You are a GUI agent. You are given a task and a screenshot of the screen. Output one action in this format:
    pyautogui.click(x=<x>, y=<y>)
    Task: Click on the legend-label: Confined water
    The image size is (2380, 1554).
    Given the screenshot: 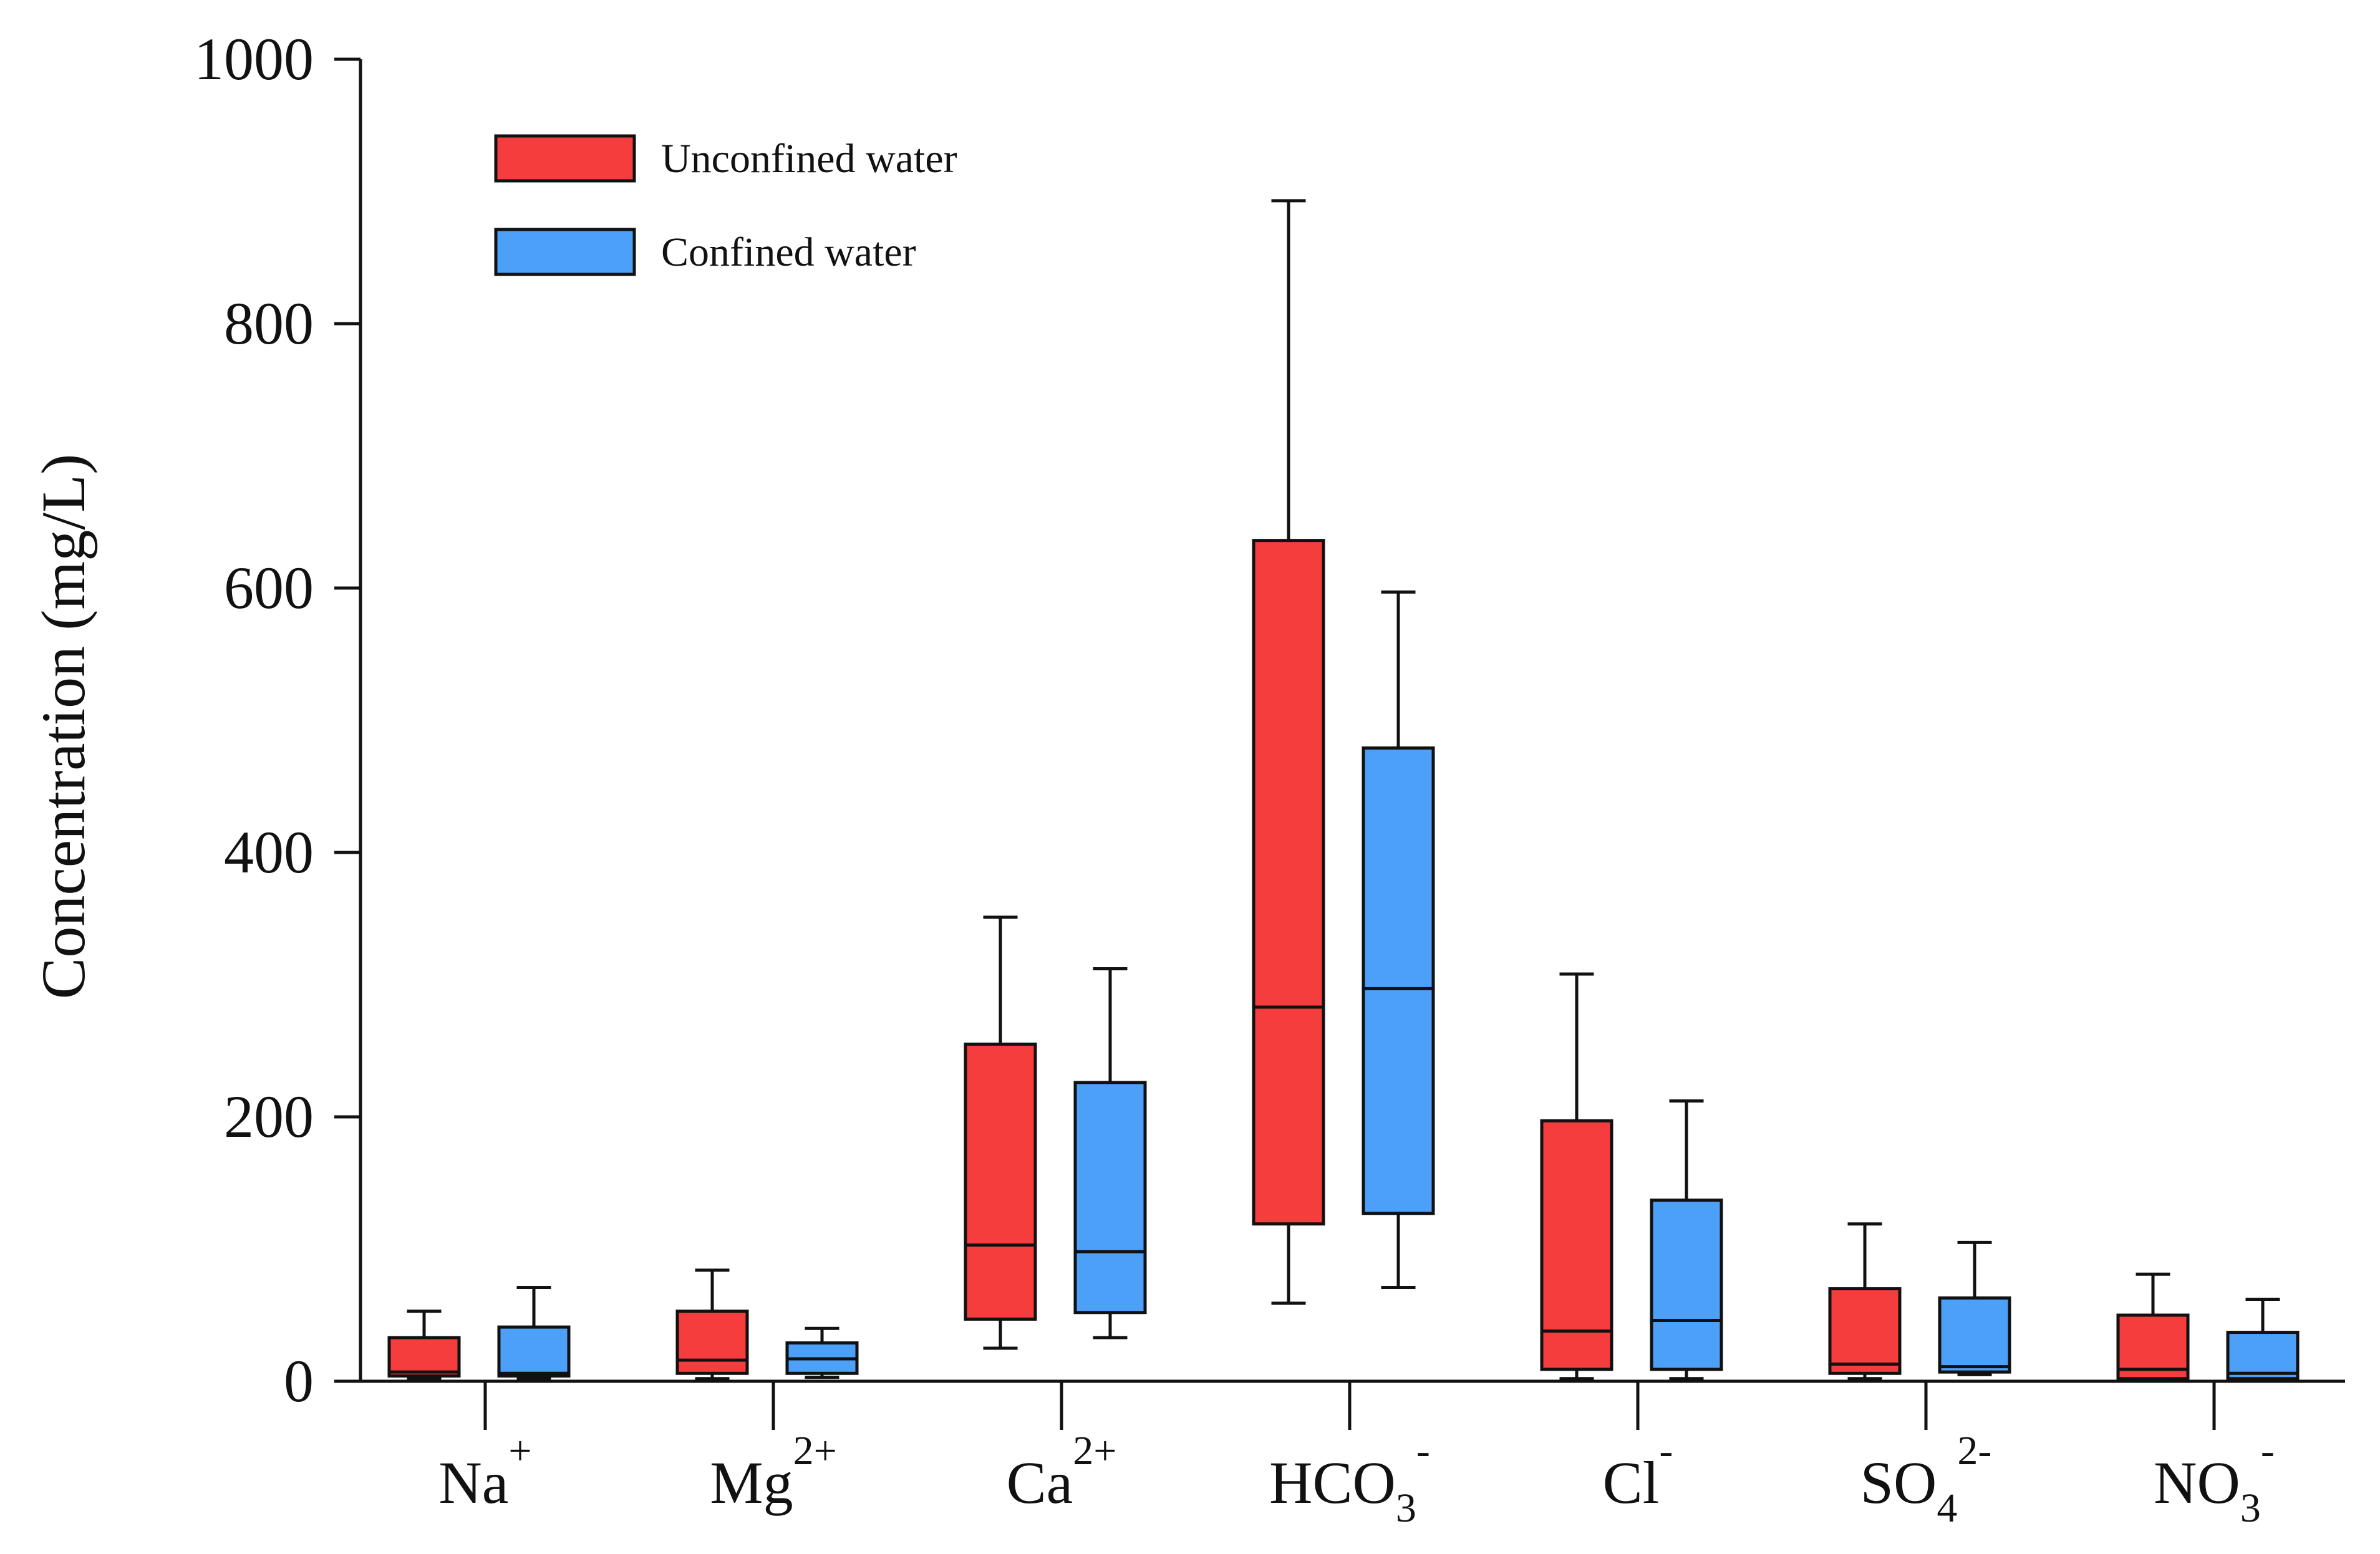 What is the action you would take?
    pyautogui.click(x=788, y=252)
    